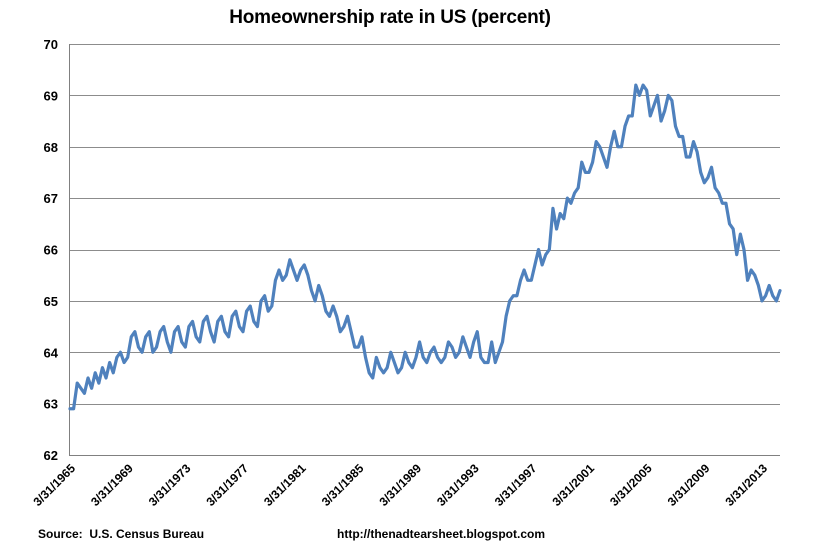  Describe the element at coordinates (390, 17) in the screenshot. I see `chart-title: Homeownership rate in US (percent)` at that location.